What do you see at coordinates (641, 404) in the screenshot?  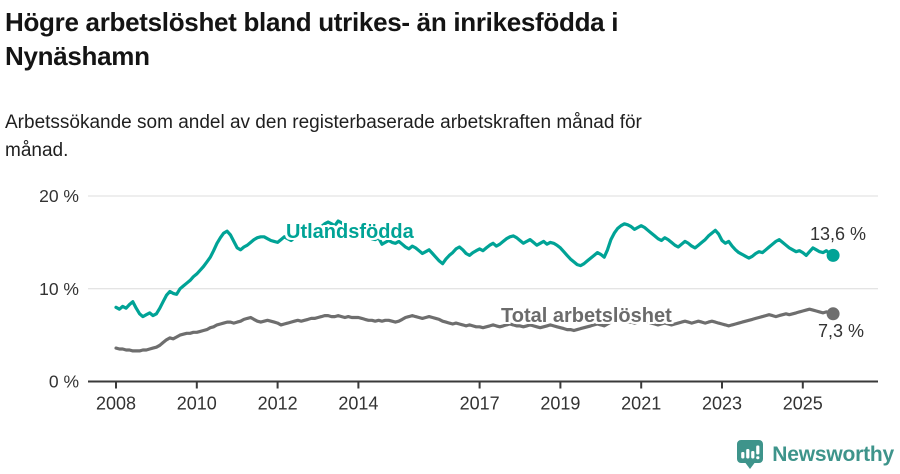 I see `x-tick-label: 2021` at bounding box center [641, 404].